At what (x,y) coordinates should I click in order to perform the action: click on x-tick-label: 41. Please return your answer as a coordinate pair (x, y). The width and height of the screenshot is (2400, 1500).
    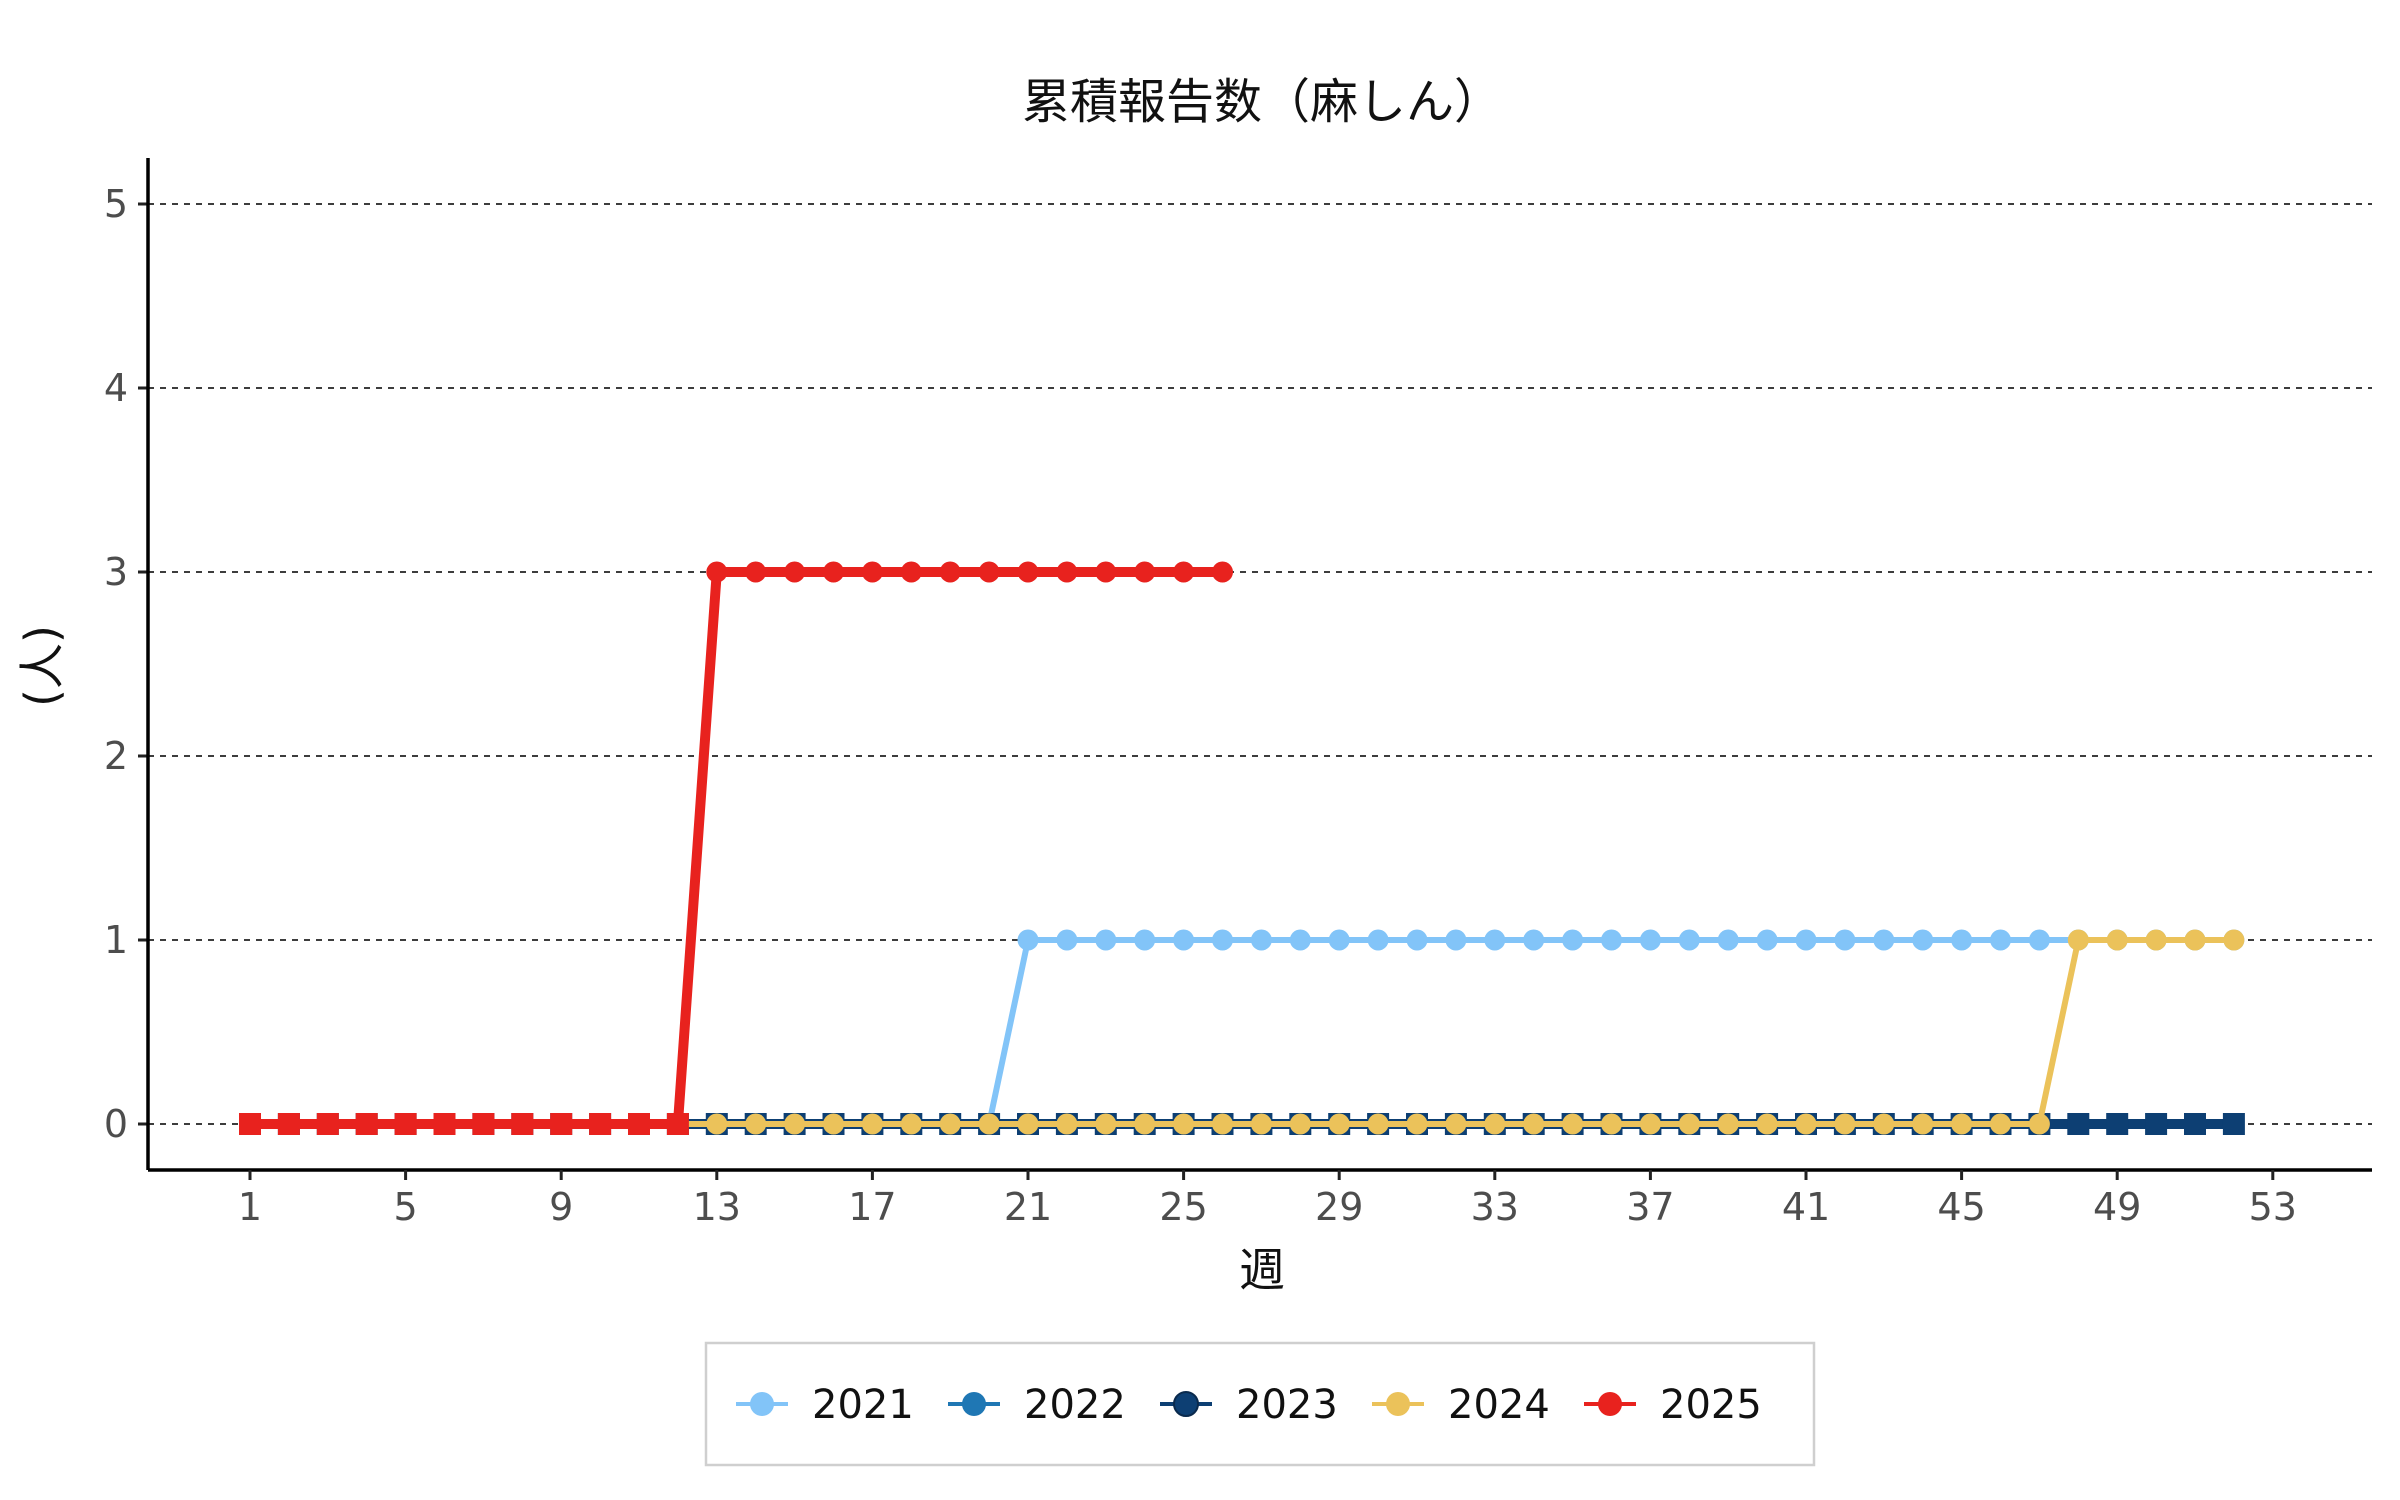
    Looking at the image, I should click on (1806, 1207).